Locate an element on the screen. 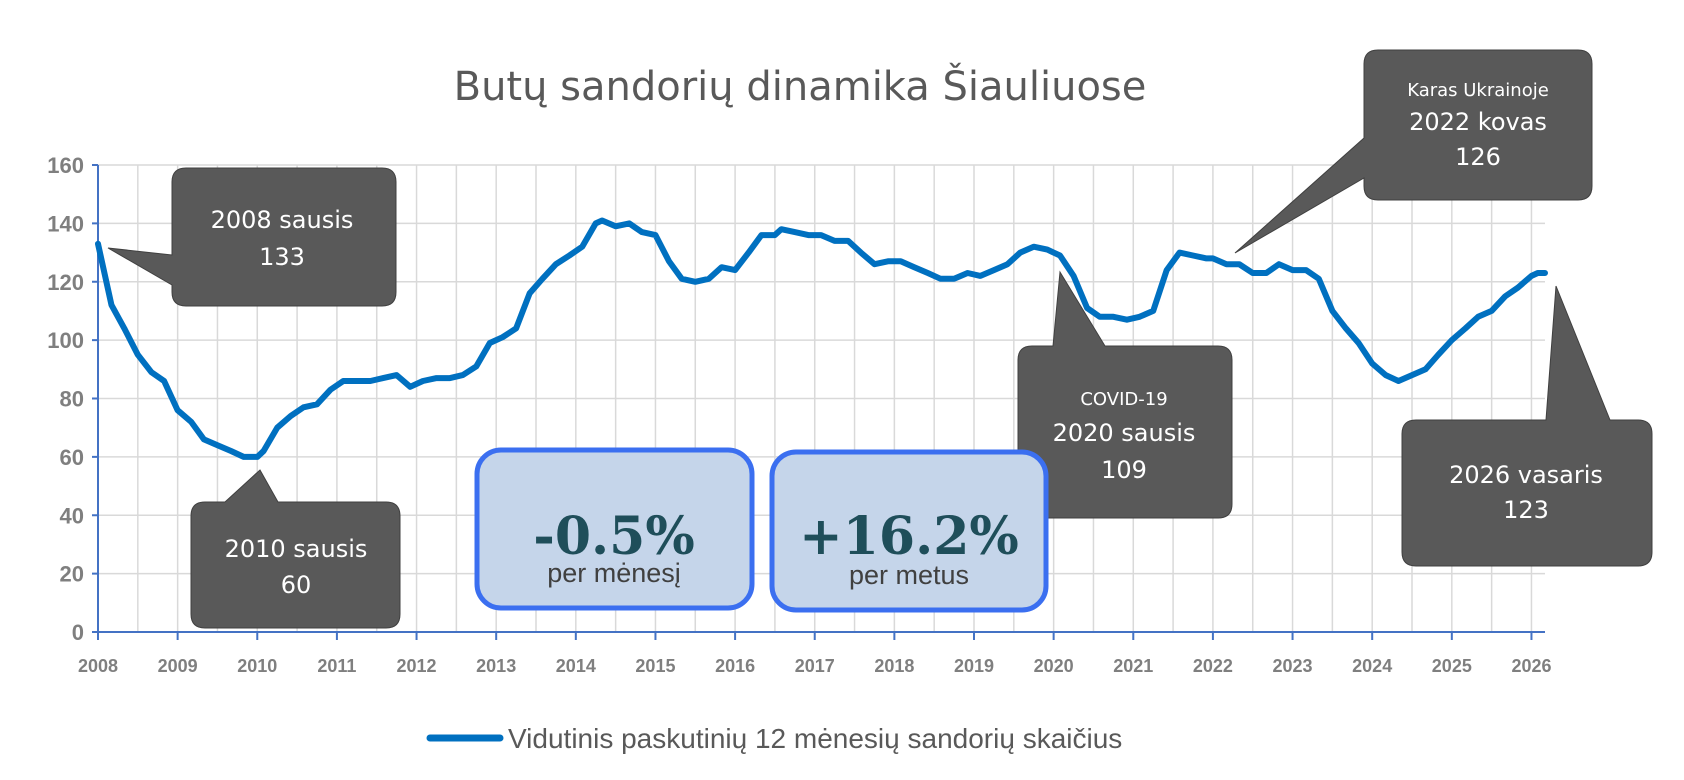 The image size is (1684, 780). callout-2010-date: 2010 sausis is located at coordinates (296, 549).